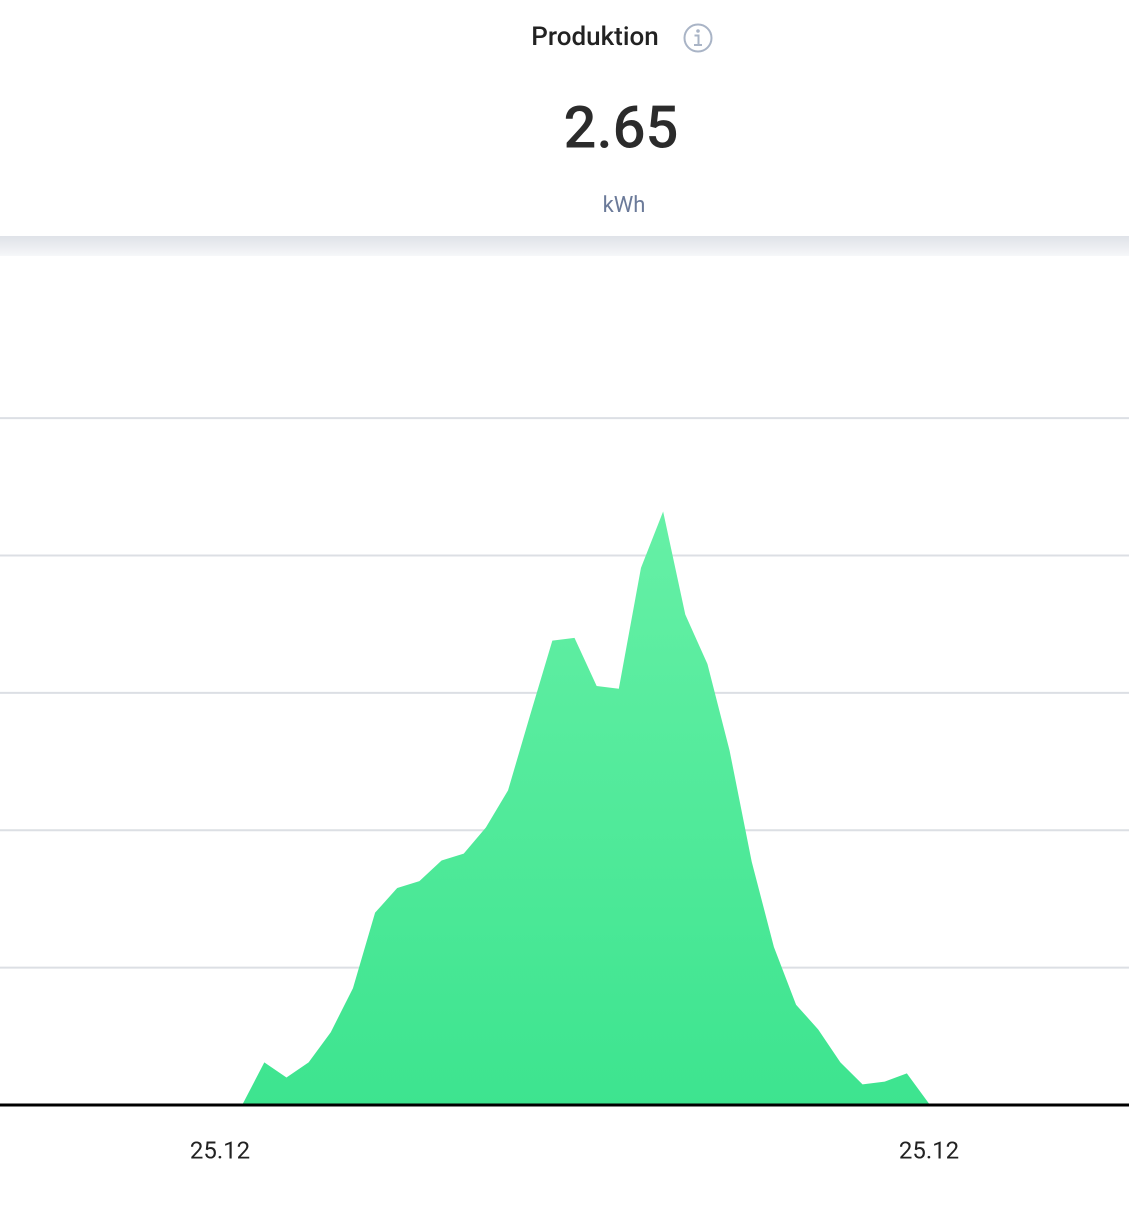  What do you see at coordinates (624, 205) in the screenshot?
I see `unit-label: kWh` at bounding box center [624, 205].